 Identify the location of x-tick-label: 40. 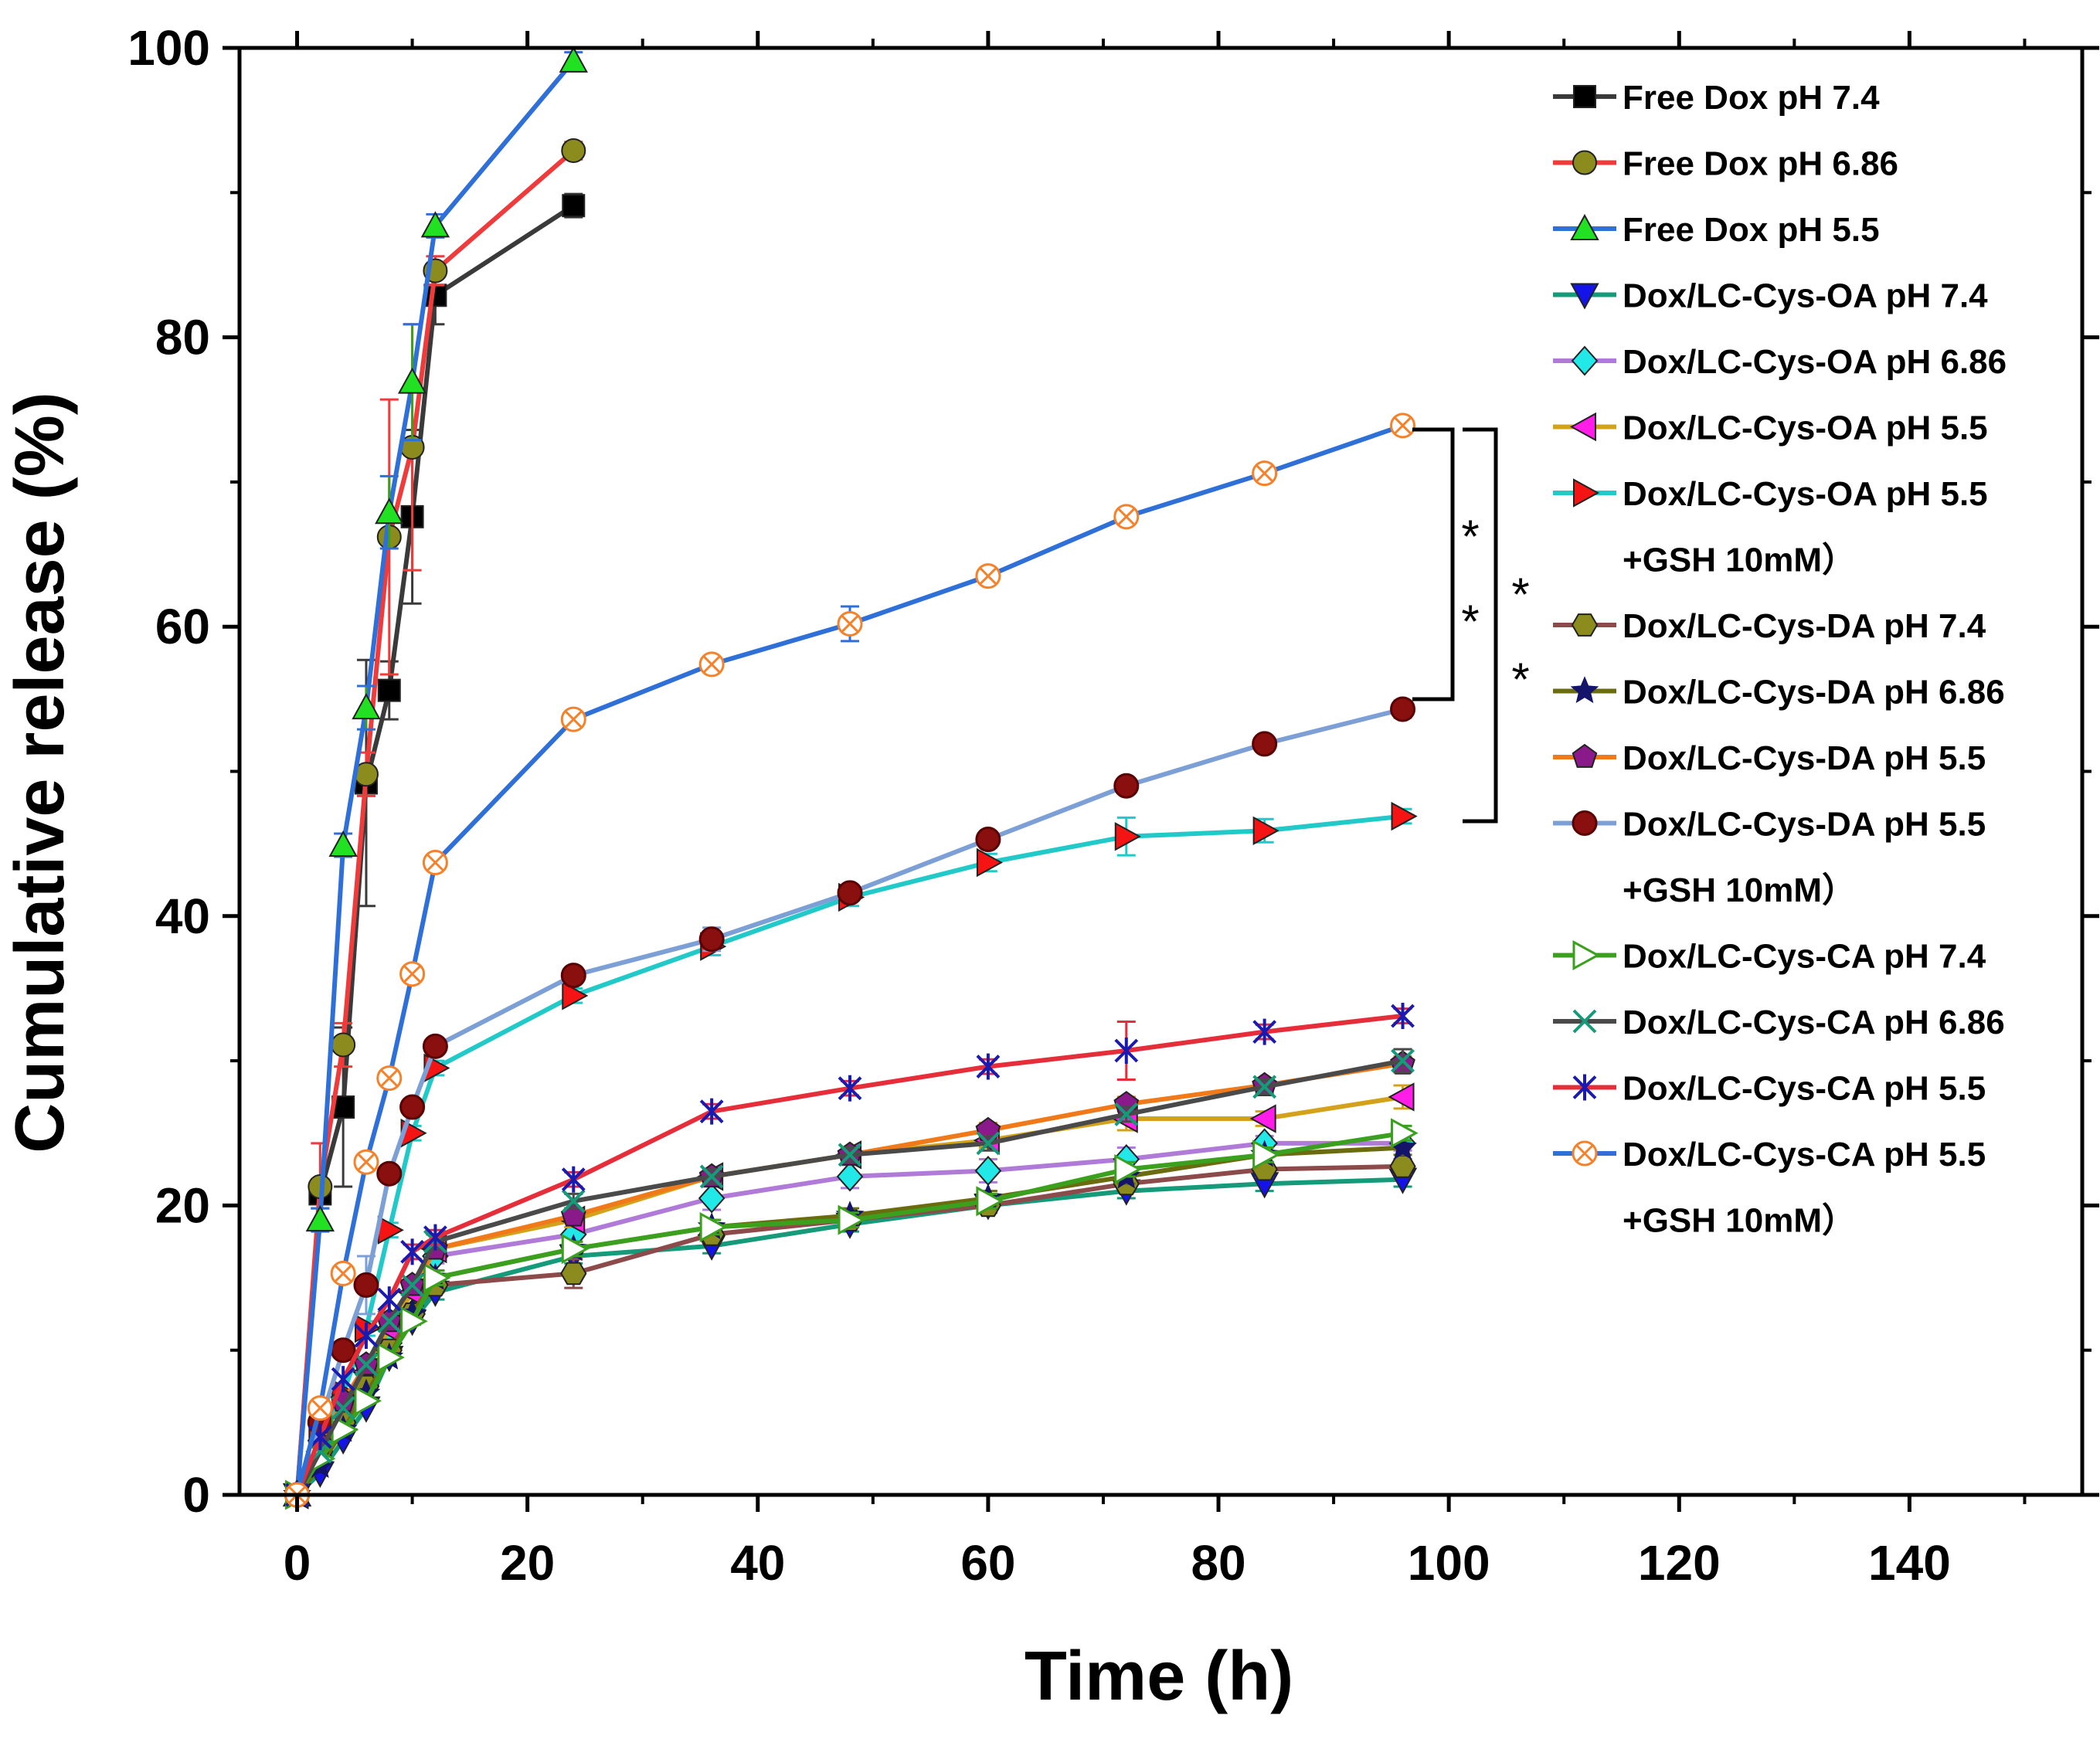
(757, 1563).